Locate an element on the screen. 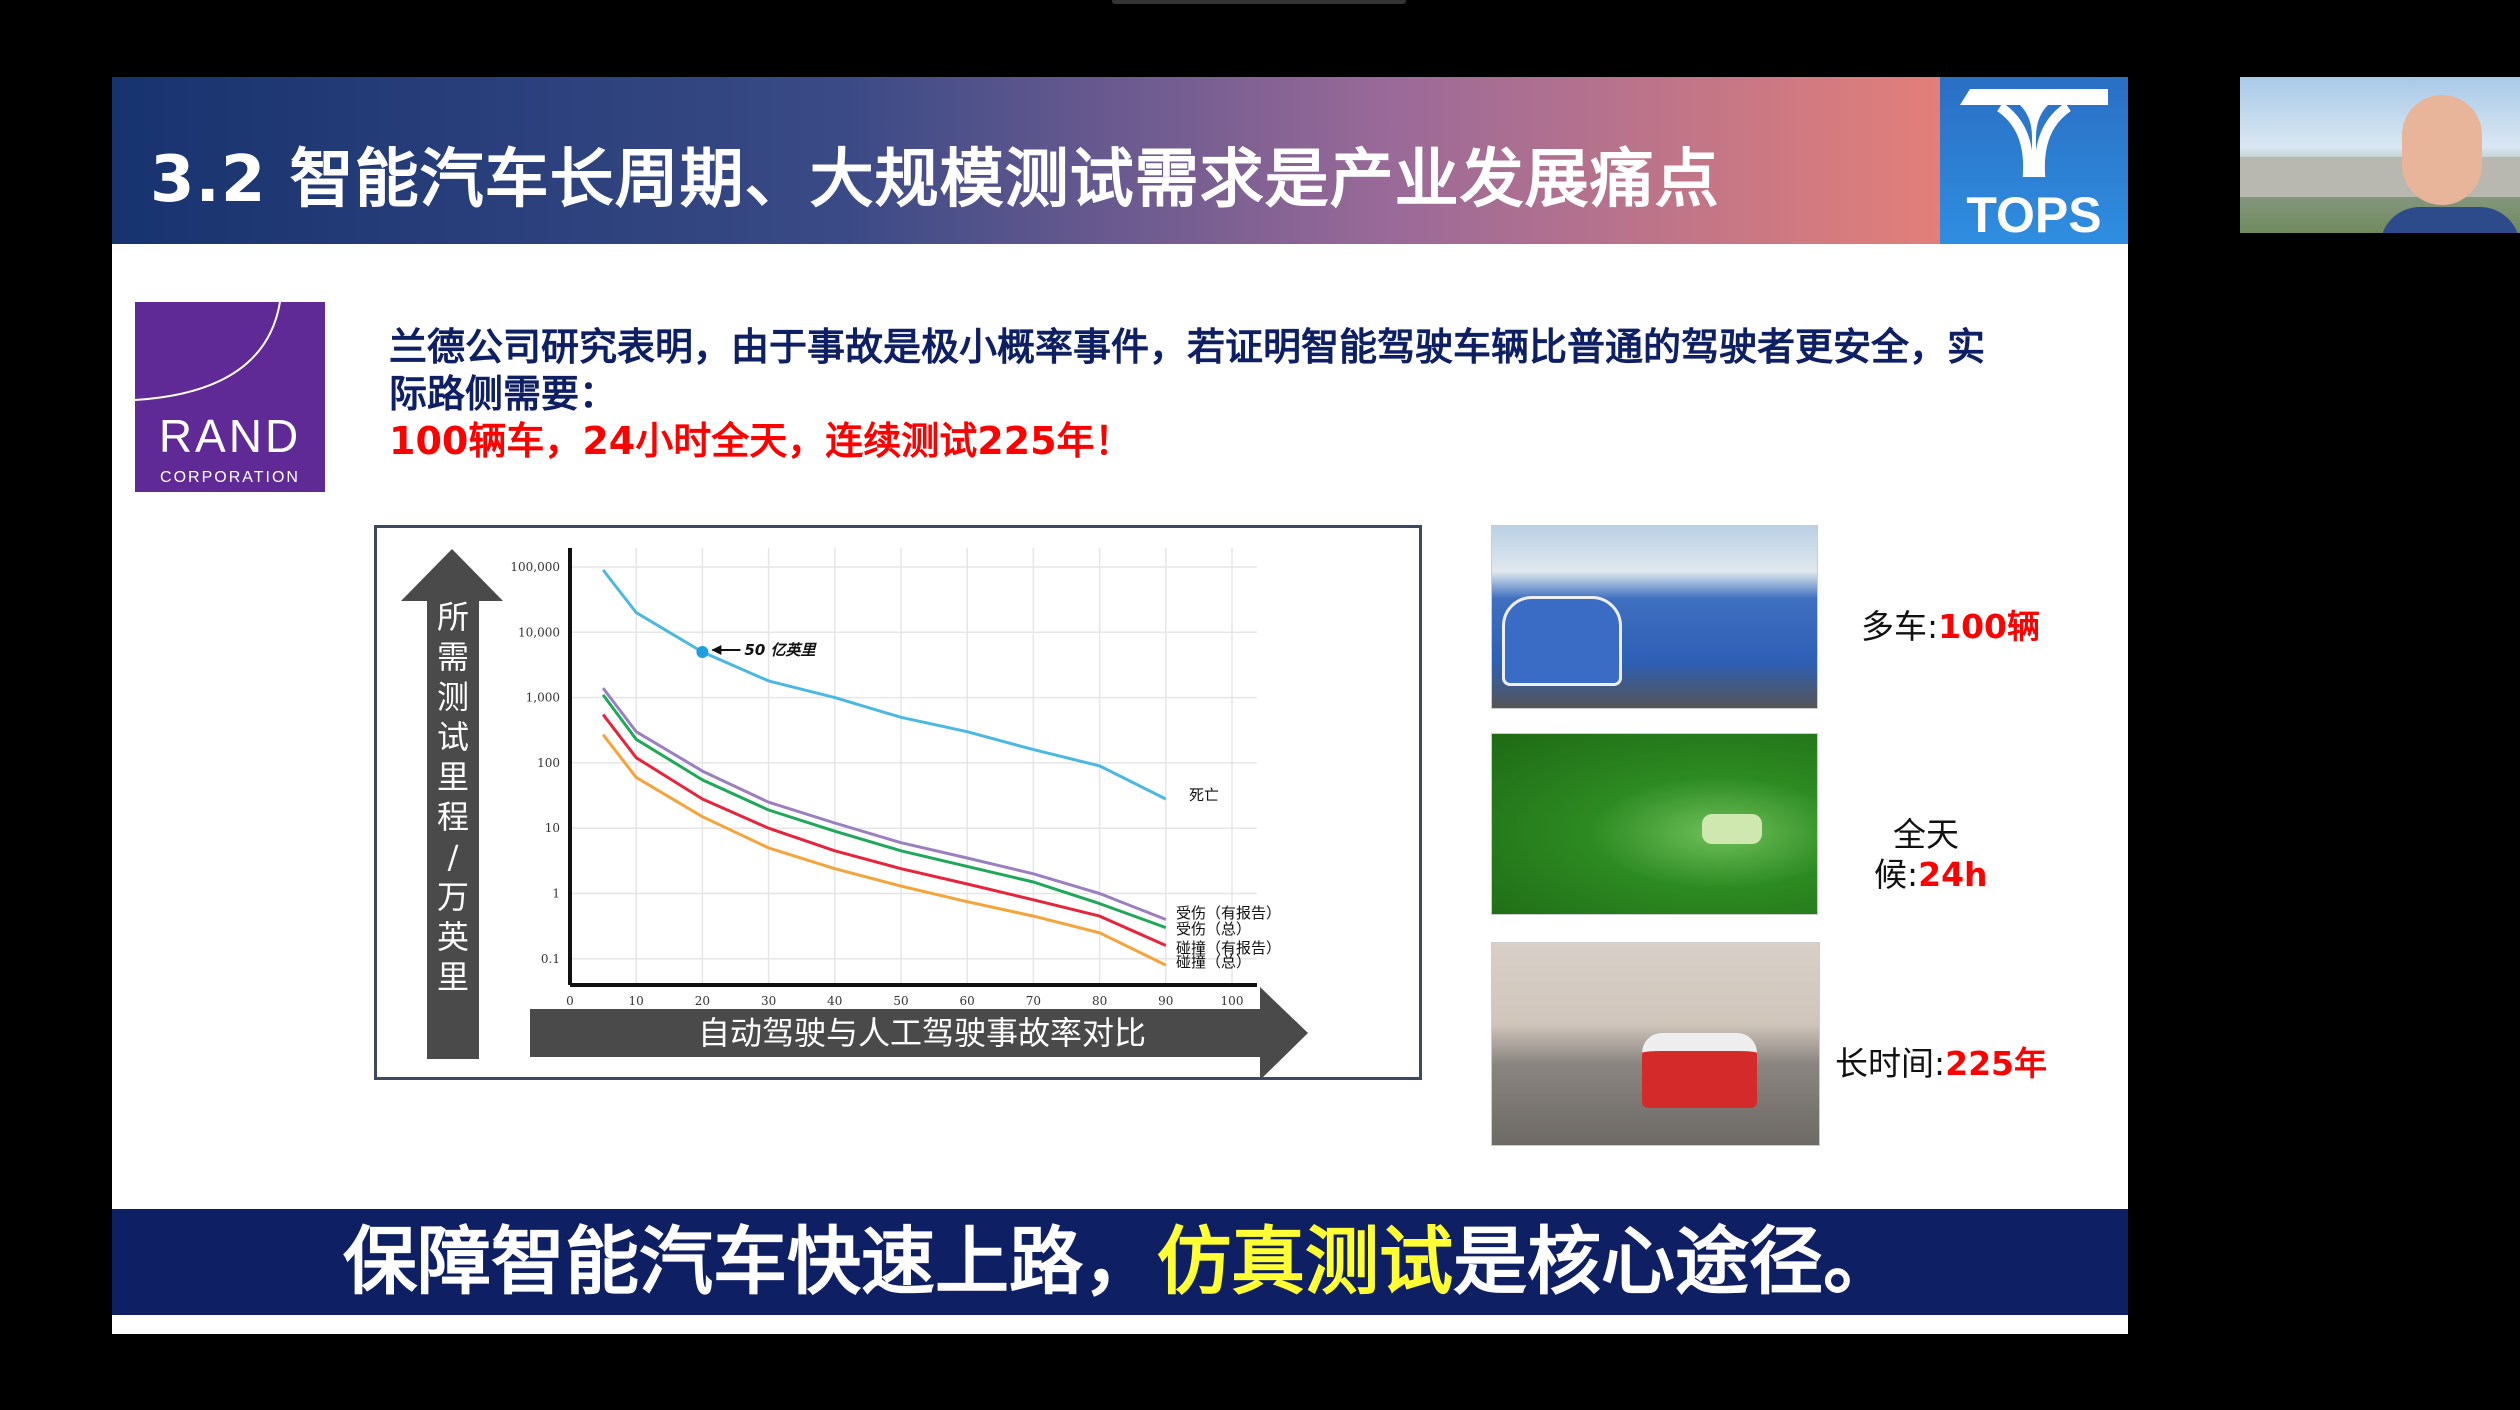  svg-text: RAND is located at coordinates (230, 436).